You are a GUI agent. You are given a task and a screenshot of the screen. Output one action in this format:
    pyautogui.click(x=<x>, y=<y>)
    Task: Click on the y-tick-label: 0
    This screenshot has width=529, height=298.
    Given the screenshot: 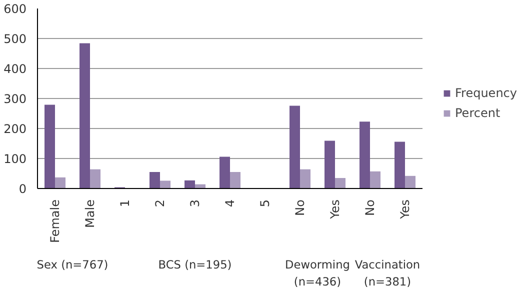 What is the action you would take?
    pyautogui.click(x=22, y=189)
    